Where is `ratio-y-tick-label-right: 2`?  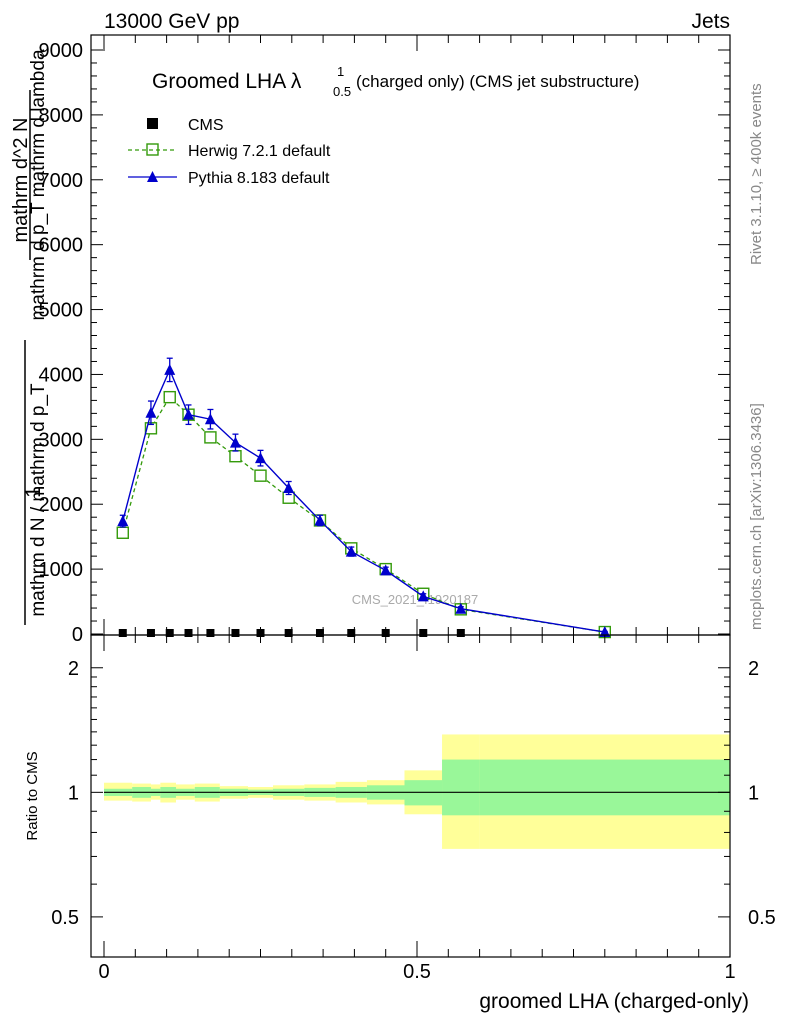 ratio-y-tick-label-right: 2 is located at coordinates (753, 669).